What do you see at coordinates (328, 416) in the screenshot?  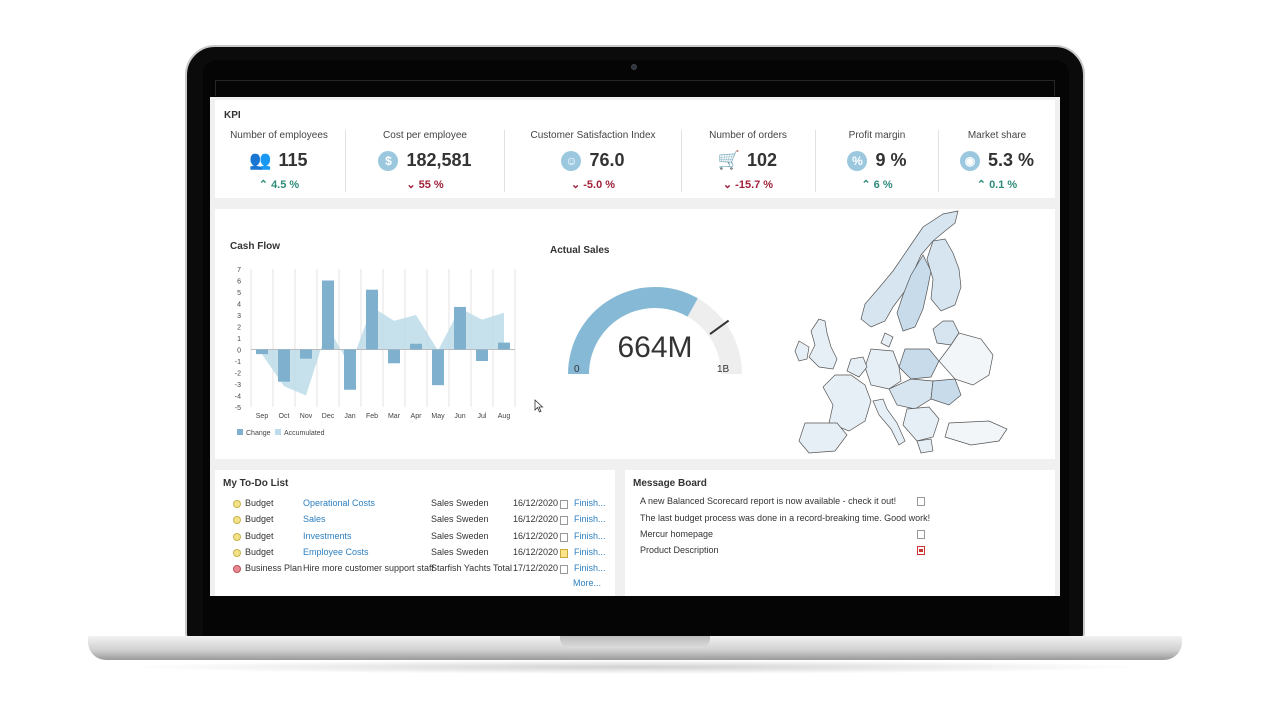 I see `x-tick-label: Dec` at bounding box center [328, 416].